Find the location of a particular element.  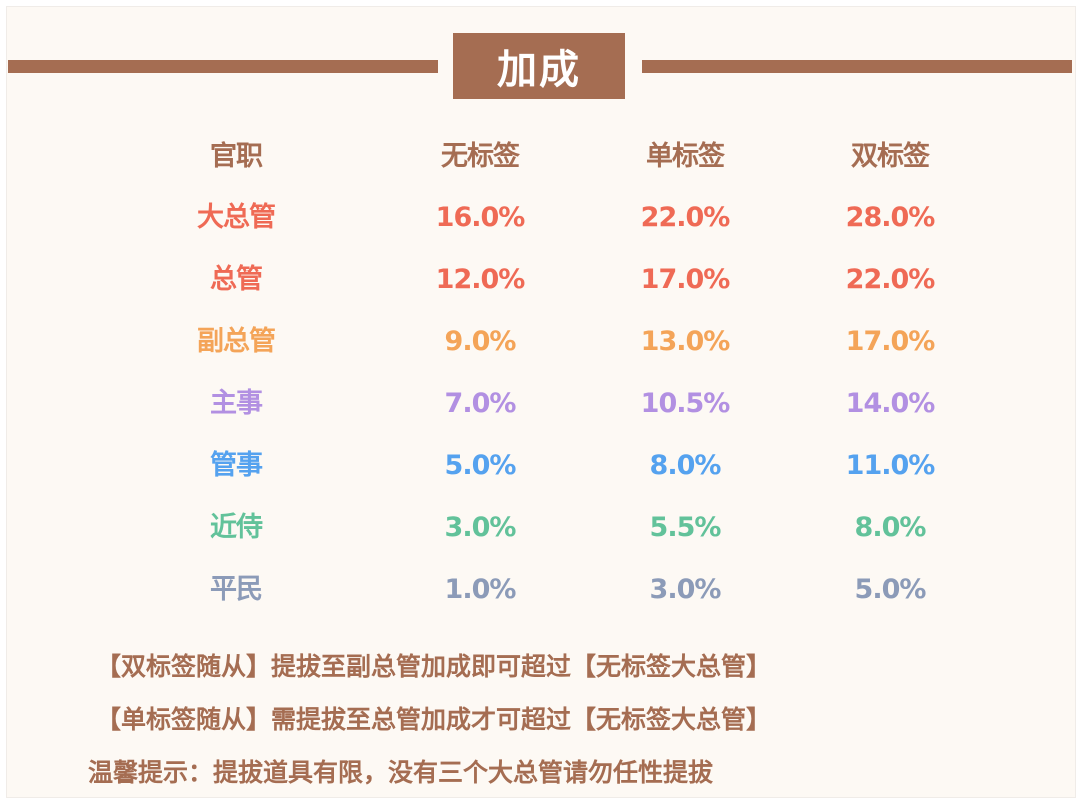

bonus-single-tag: 17.0% is located at coordinates (685, 279).